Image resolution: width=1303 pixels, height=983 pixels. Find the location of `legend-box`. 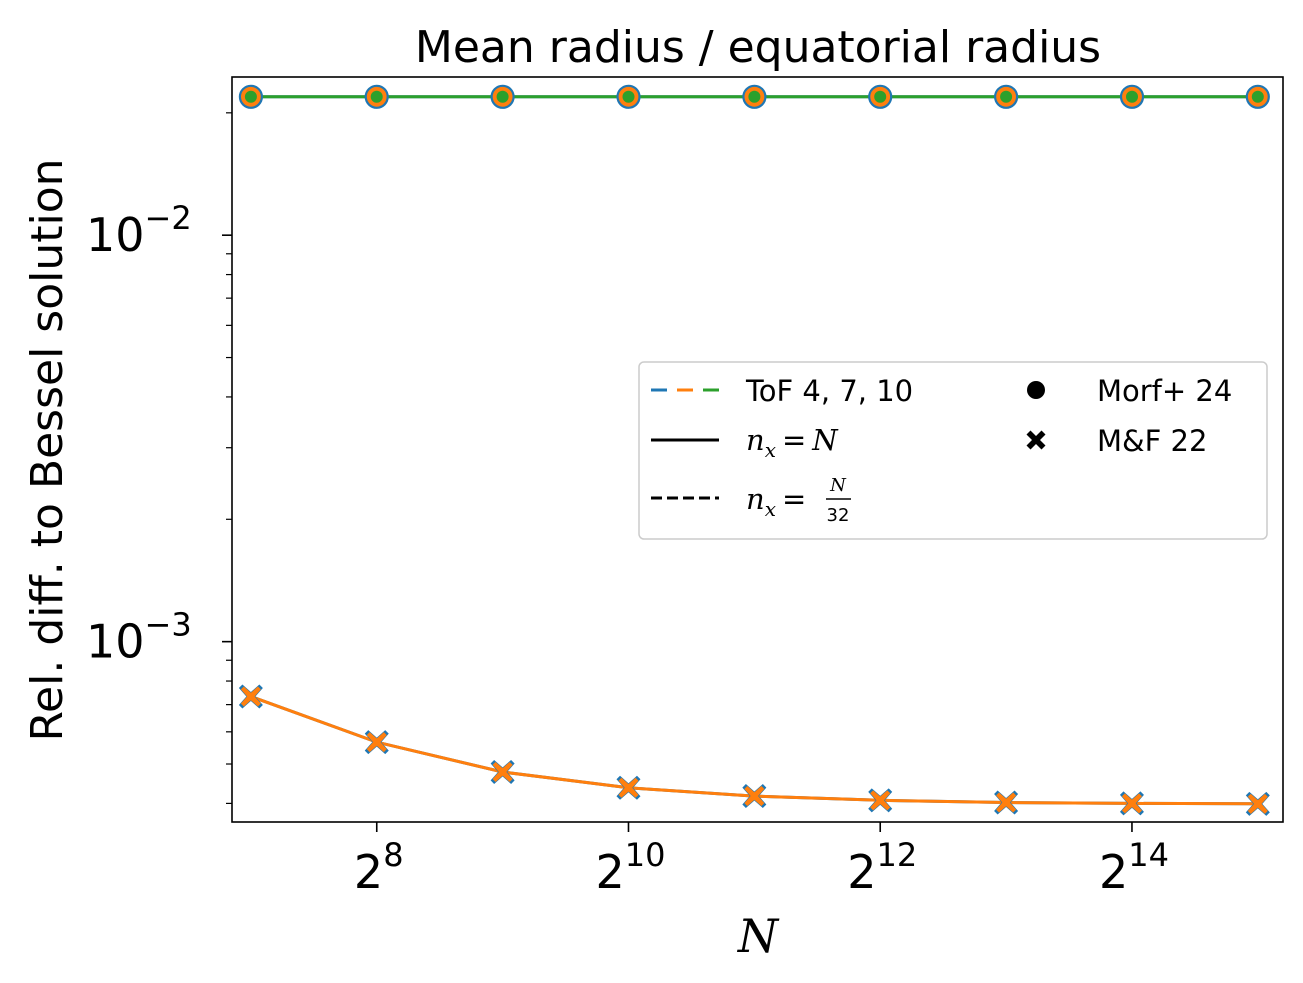

legend-box is located at coordinates (953, 450).